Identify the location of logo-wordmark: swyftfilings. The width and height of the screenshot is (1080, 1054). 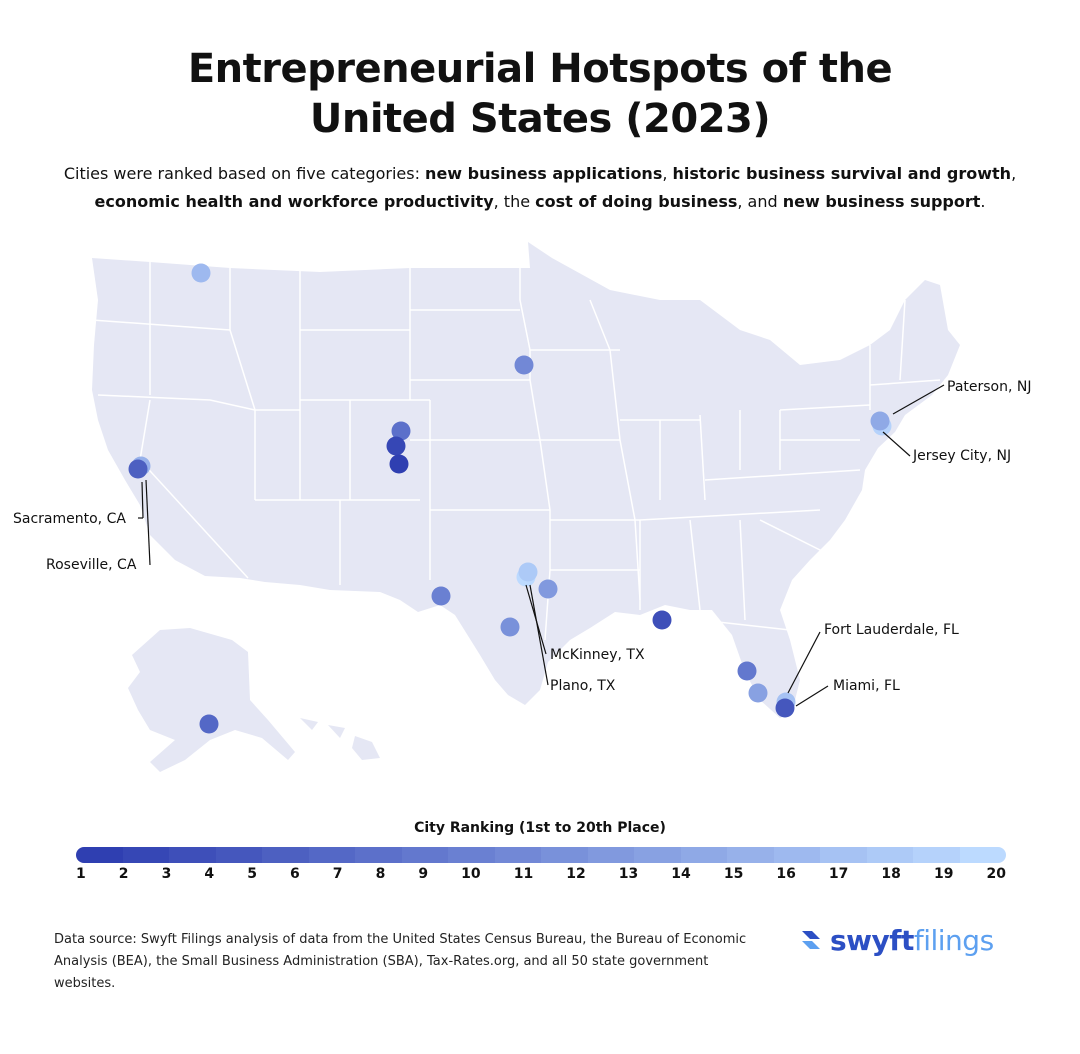
(912, 940).